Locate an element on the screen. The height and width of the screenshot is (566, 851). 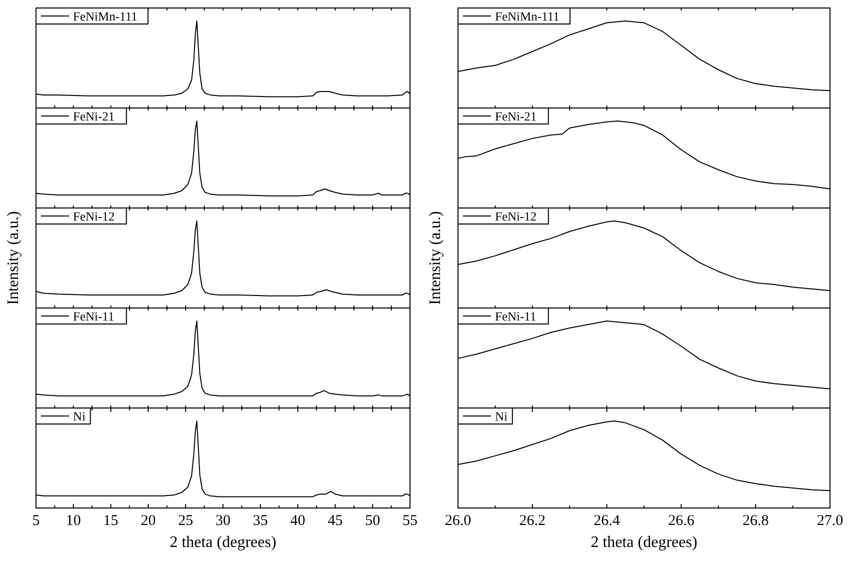
x-tick-label: 20 is located at coordinates (148, 521).